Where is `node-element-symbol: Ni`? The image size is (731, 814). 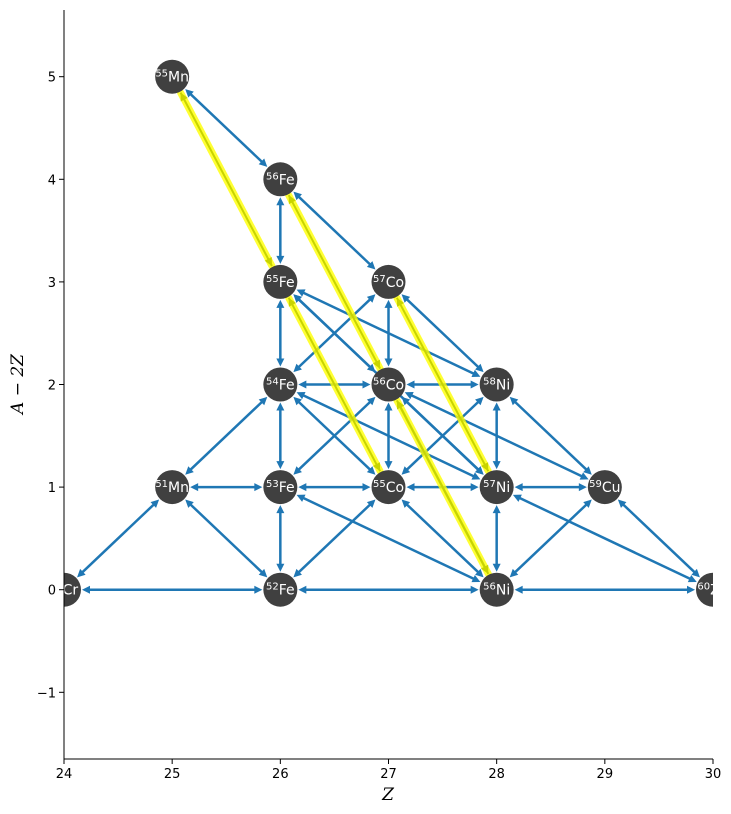
node-element-symbol: Ni is located at coordinates (503, 386).